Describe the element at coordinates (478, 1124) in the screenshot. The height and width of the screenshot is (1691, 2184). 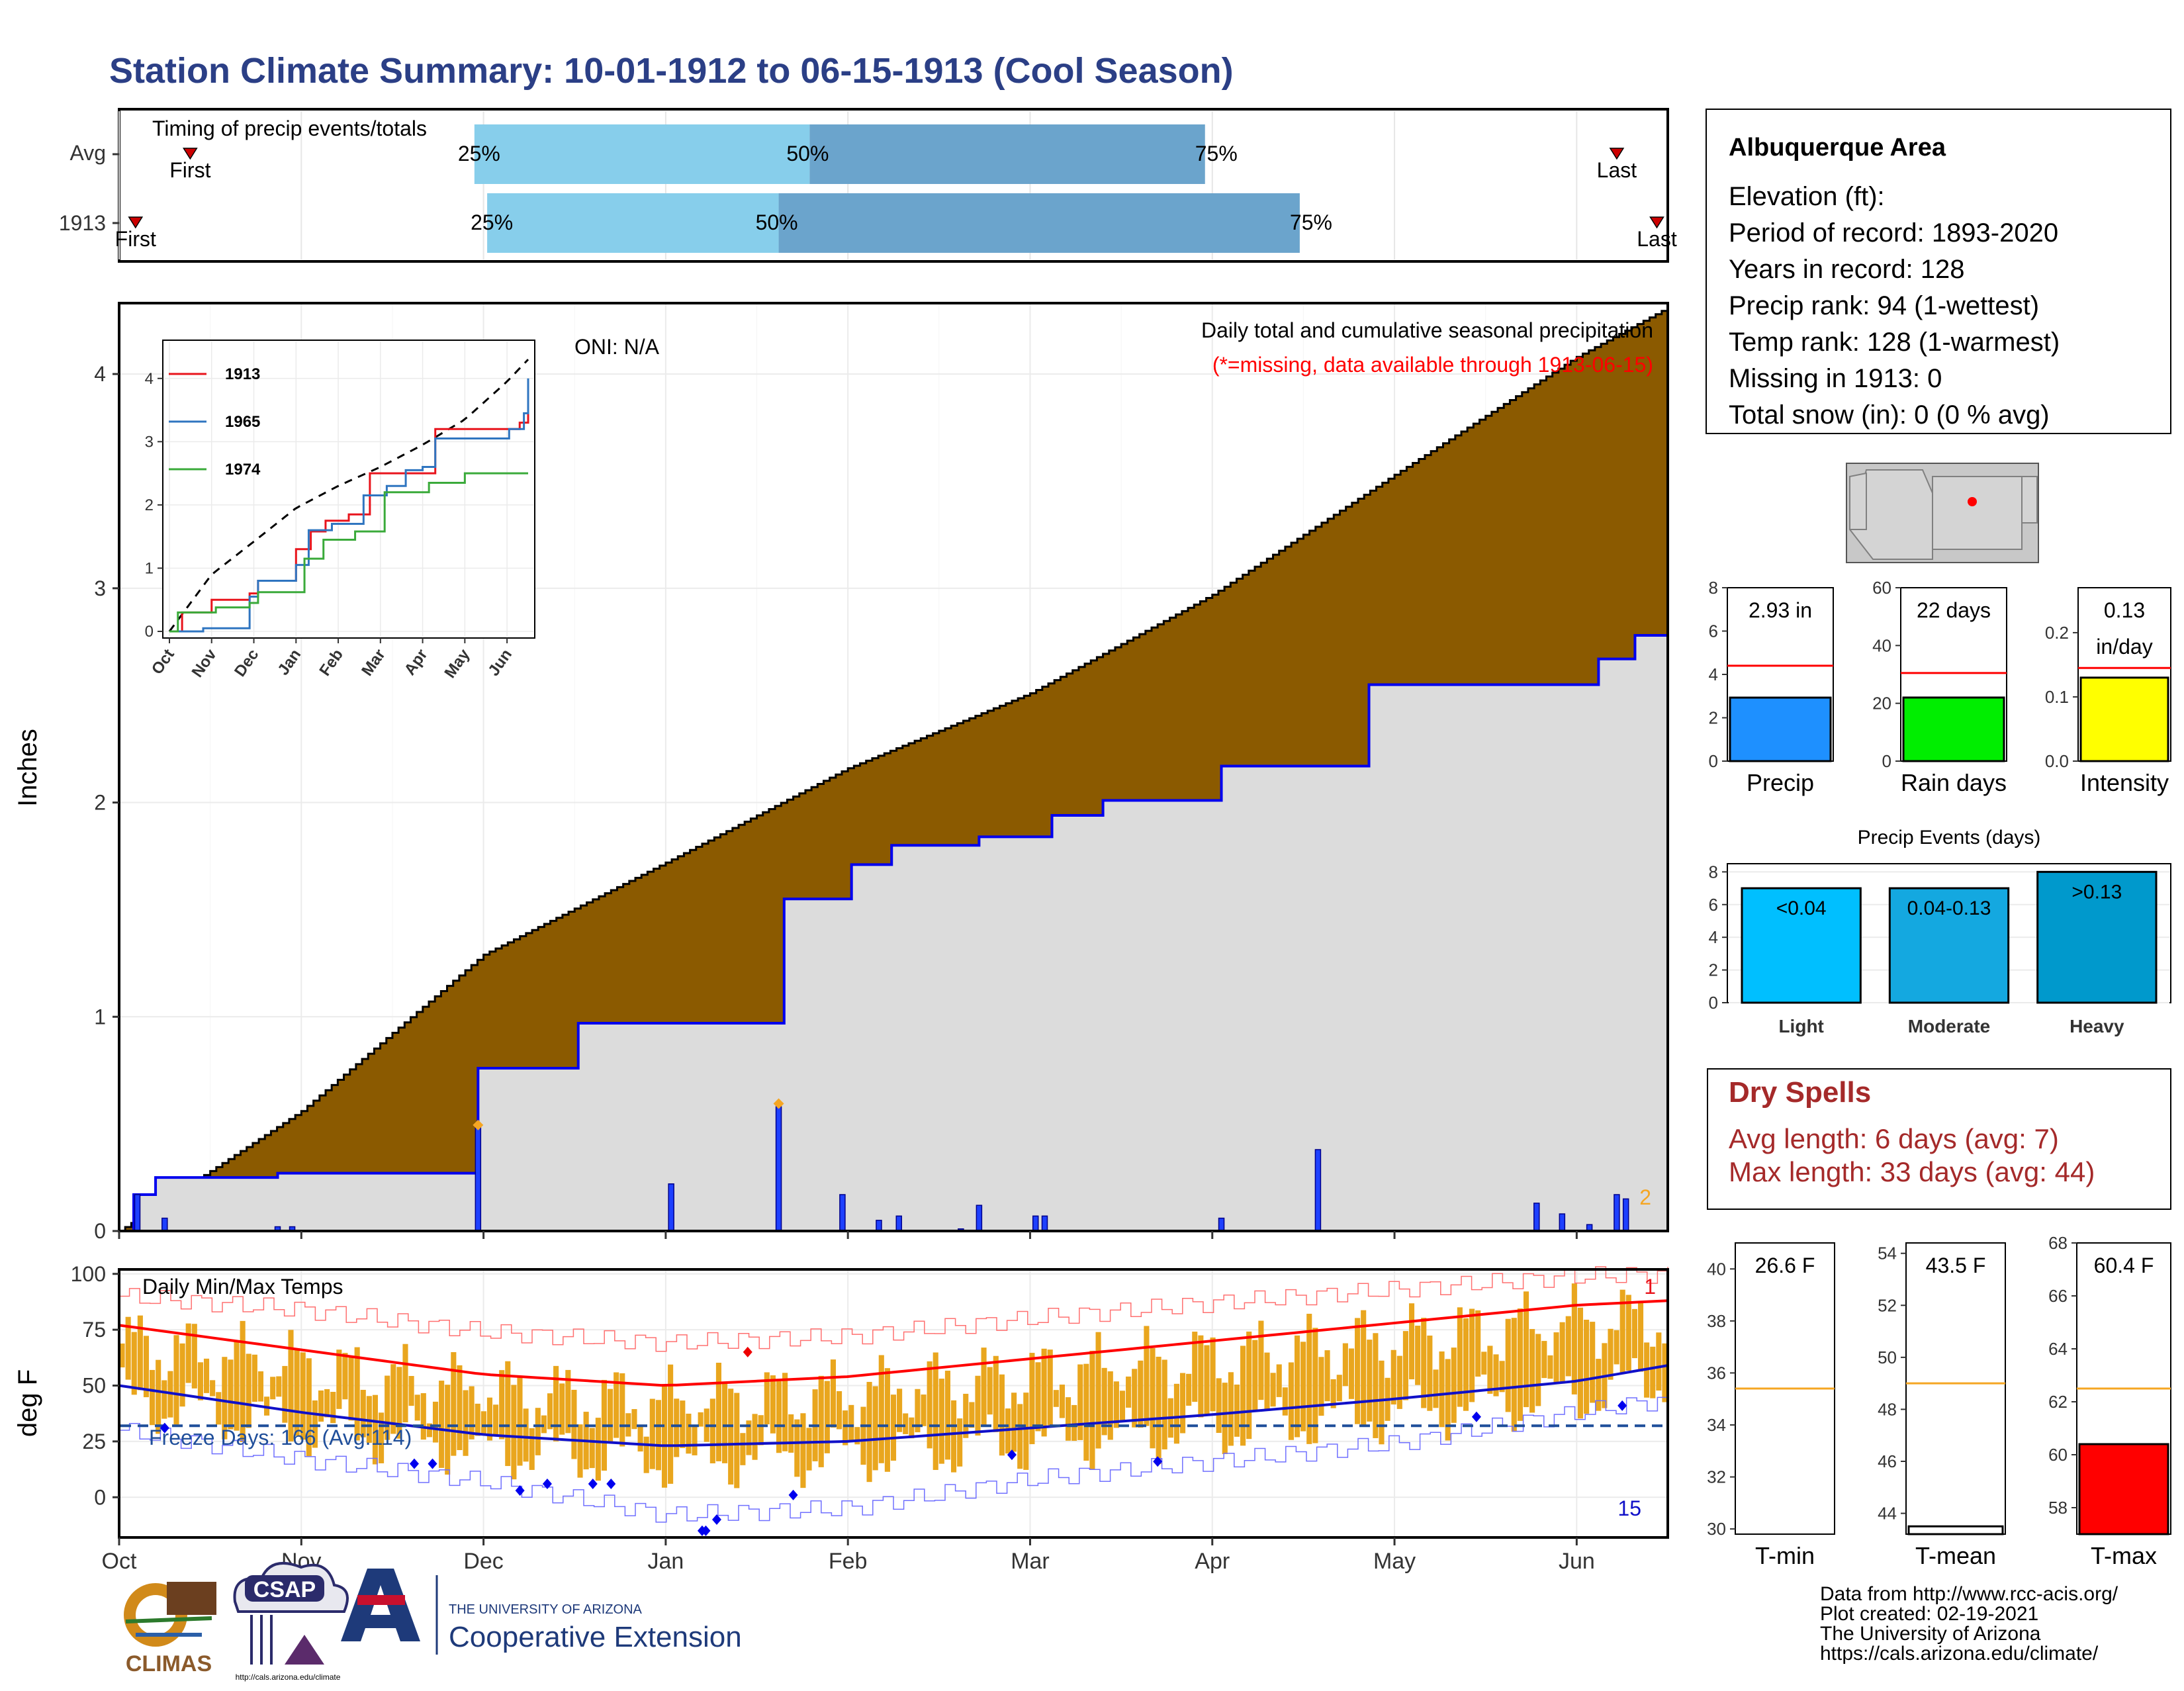
I see `missing-data-marker` at that location.